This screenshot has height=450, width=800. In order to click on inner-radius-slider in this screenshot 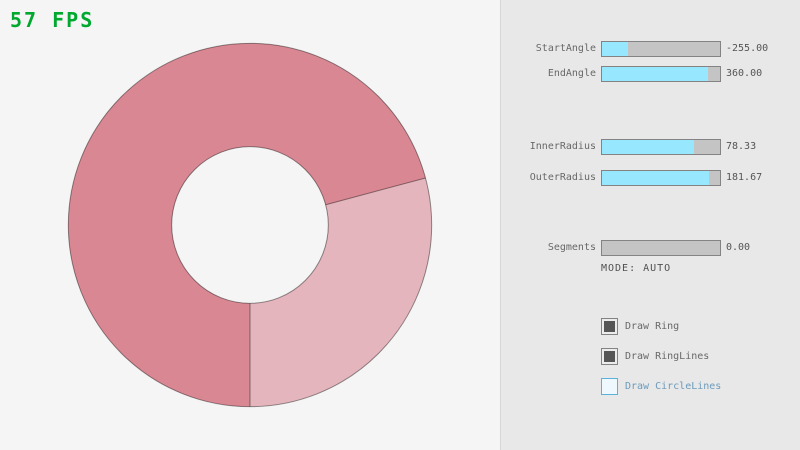, I will do `click(661, 147)`.